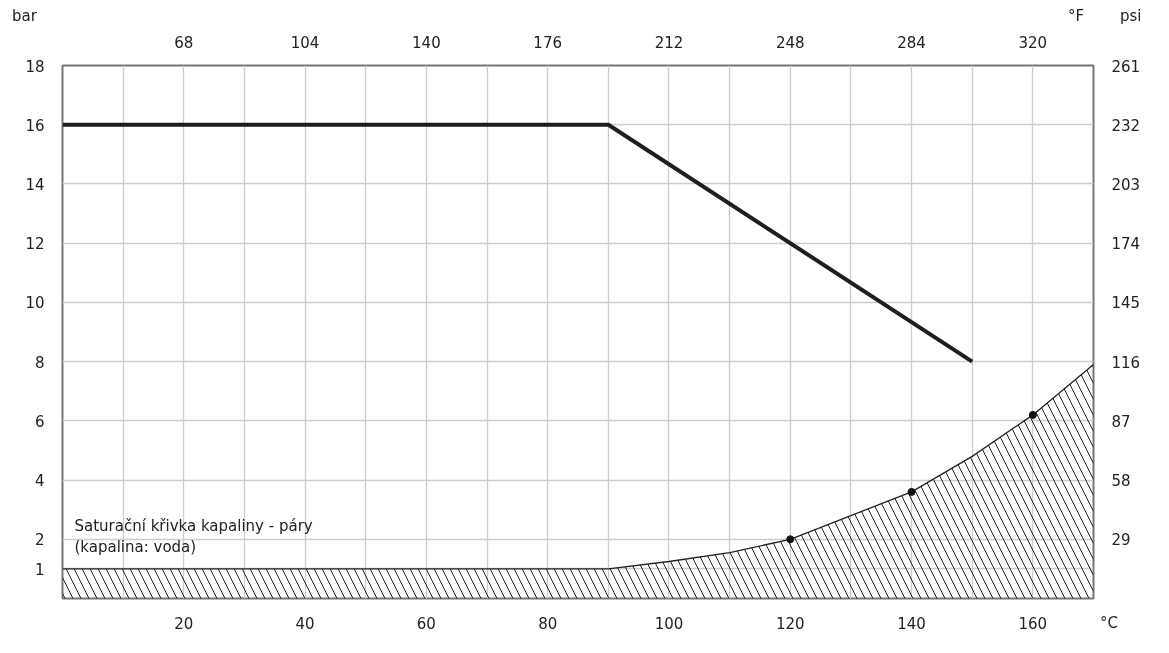 This screenshot has width=1169, height=653. Describe the element at coordinates (35, 244) in the screenshot. I see `y-tick-label: 12` at that location.